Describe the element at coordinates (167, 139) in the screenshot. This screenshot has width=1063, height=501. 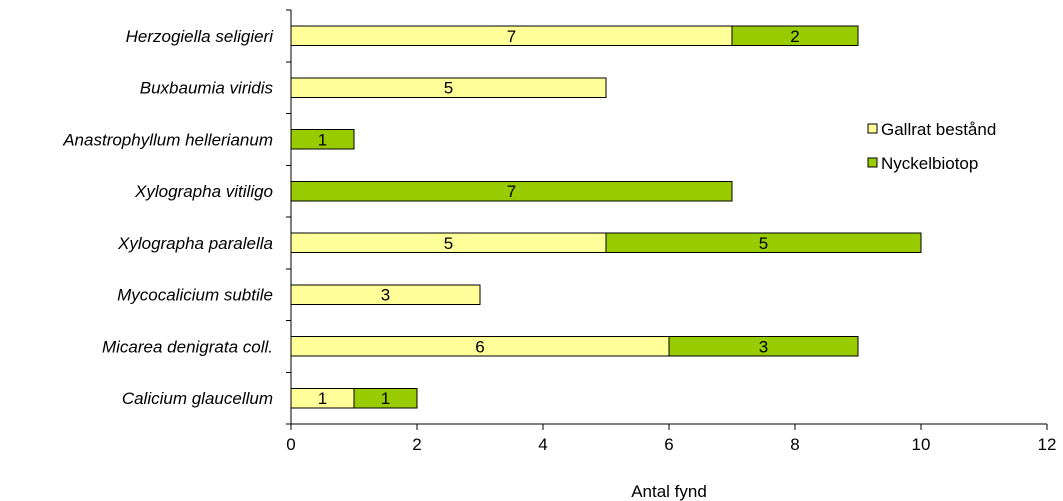
I see `category-label: Anastrophyllum hellerianum` at that location.